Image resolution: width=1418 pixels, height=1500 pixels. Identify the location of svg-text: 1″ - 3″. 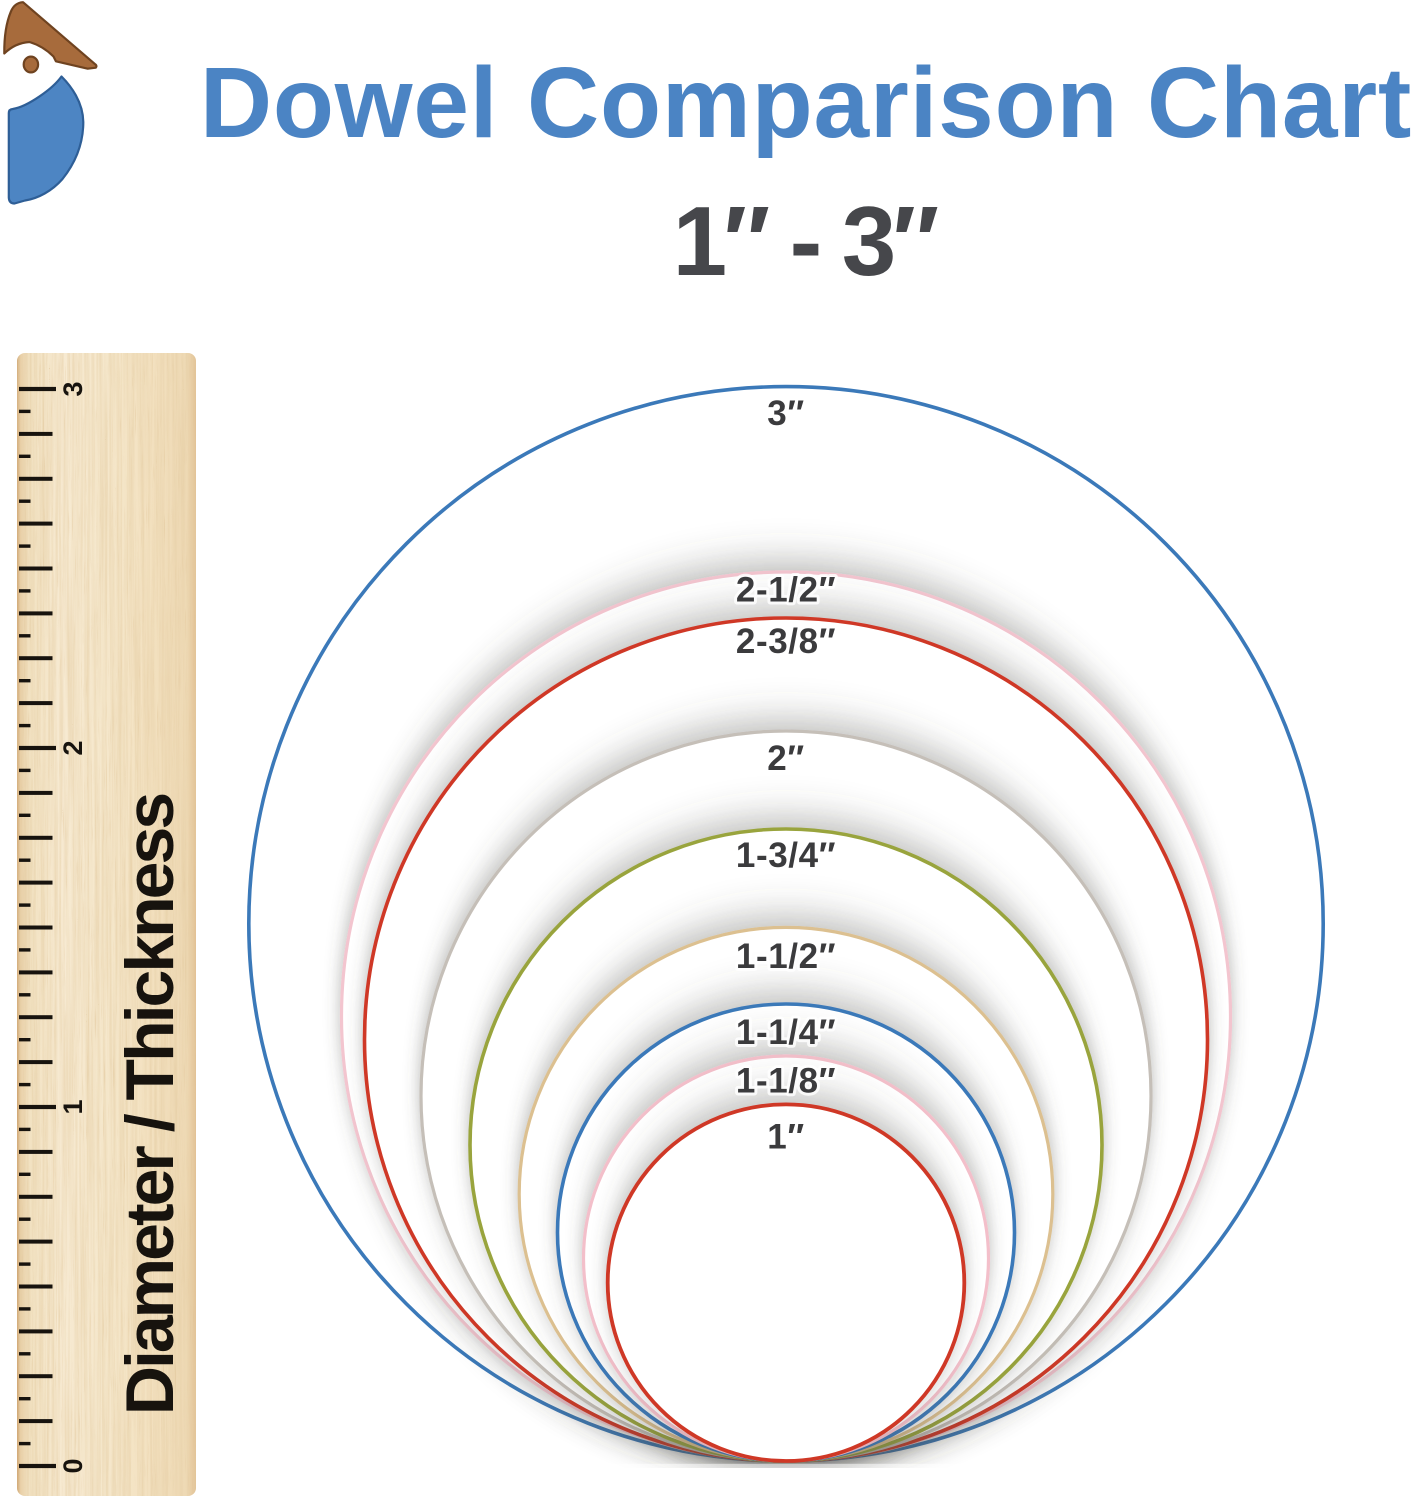
(806, 241).